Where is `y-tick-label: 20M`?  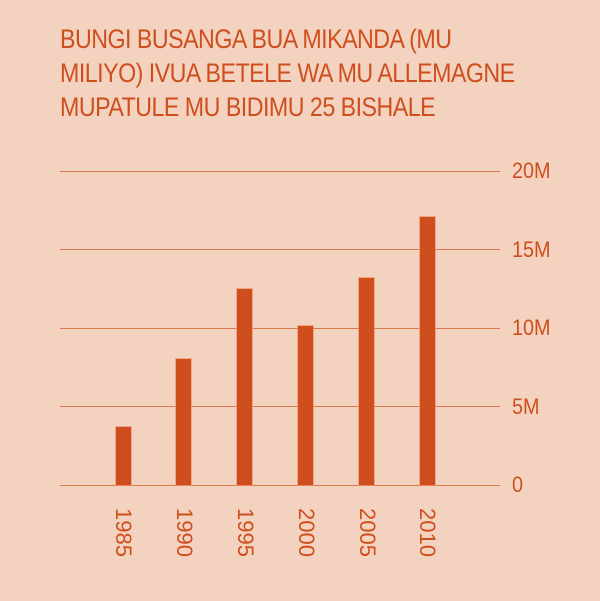
y-tick-label: 20M is located at coordinates (531, 170).